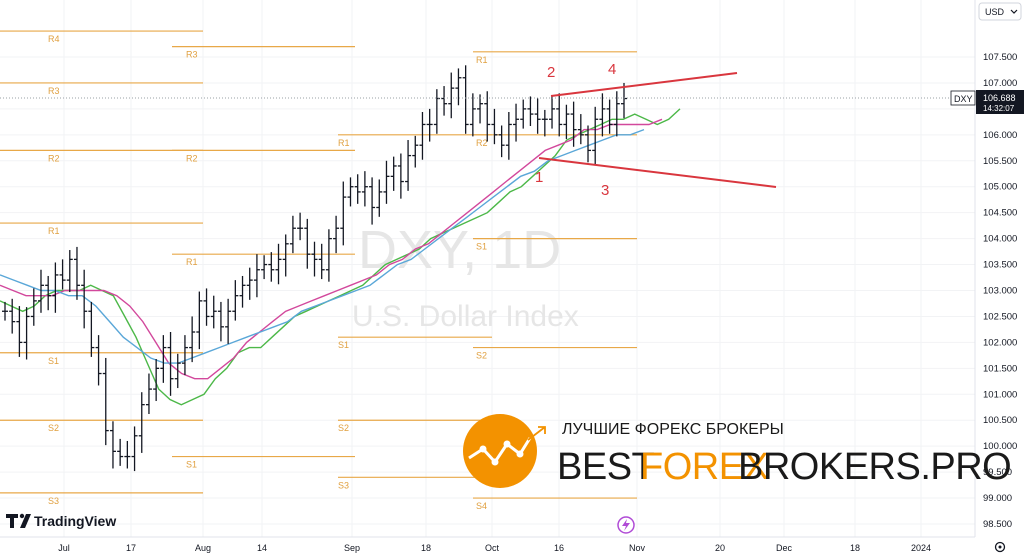 The height and width of the screenshot is (555, 1024). I want to click on ad-tagline: ЛУЧШИЕ ФОРЕКС БРОКЕРЫ, so click(673, 429).